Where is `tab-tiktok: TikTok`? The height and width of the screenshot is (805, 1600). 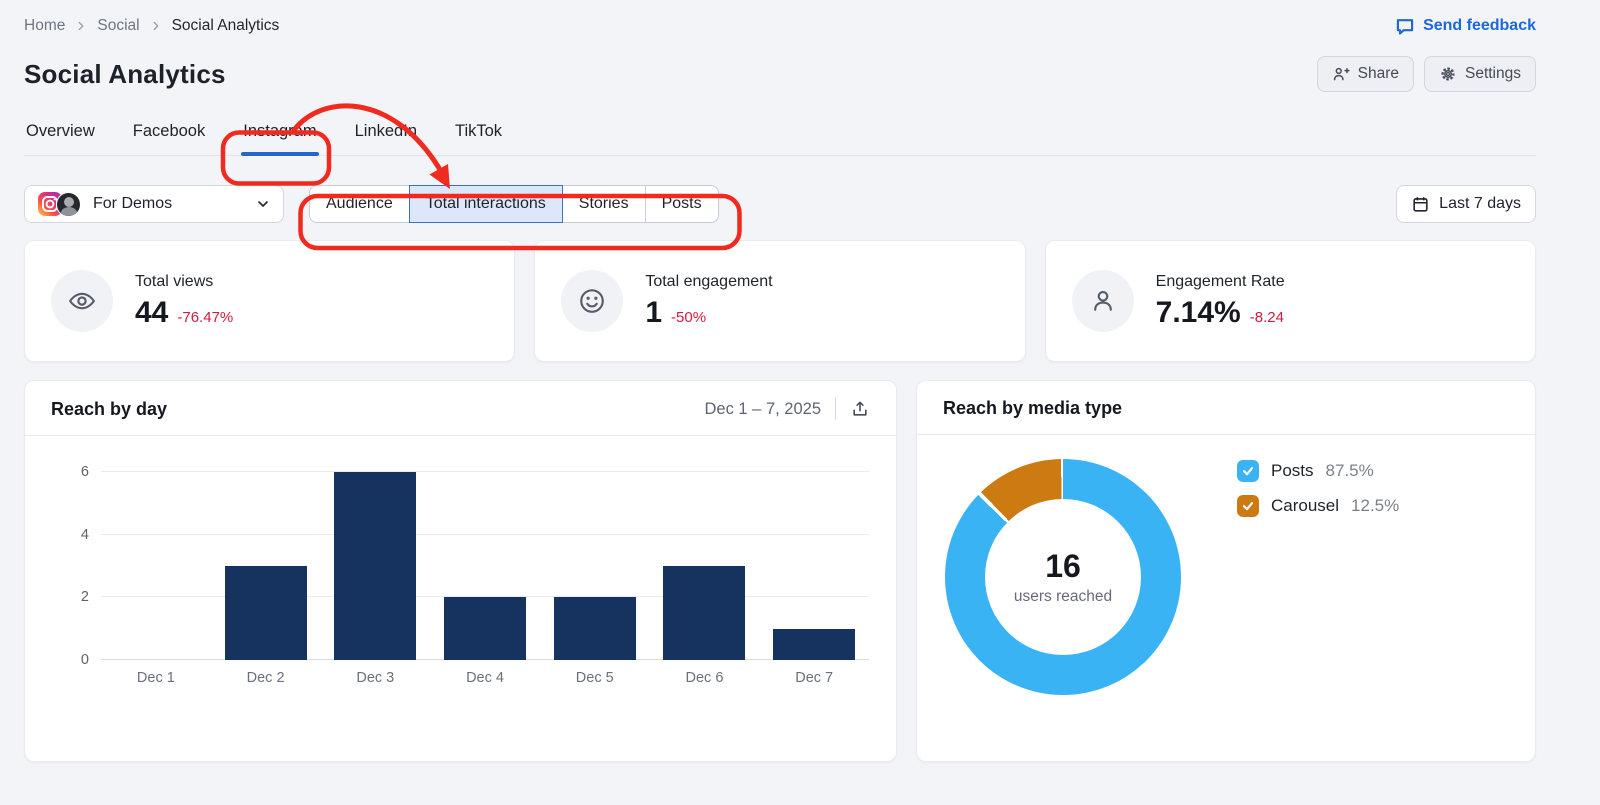
tab-tiktok: TikTok is located at coordinates (478, 136).